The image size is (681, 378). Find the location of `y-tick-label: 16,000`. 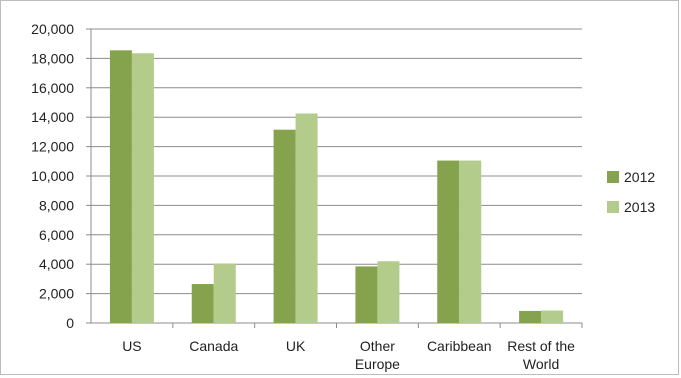

y-tick-label: 16,000 is located at coordinates (52, 88).